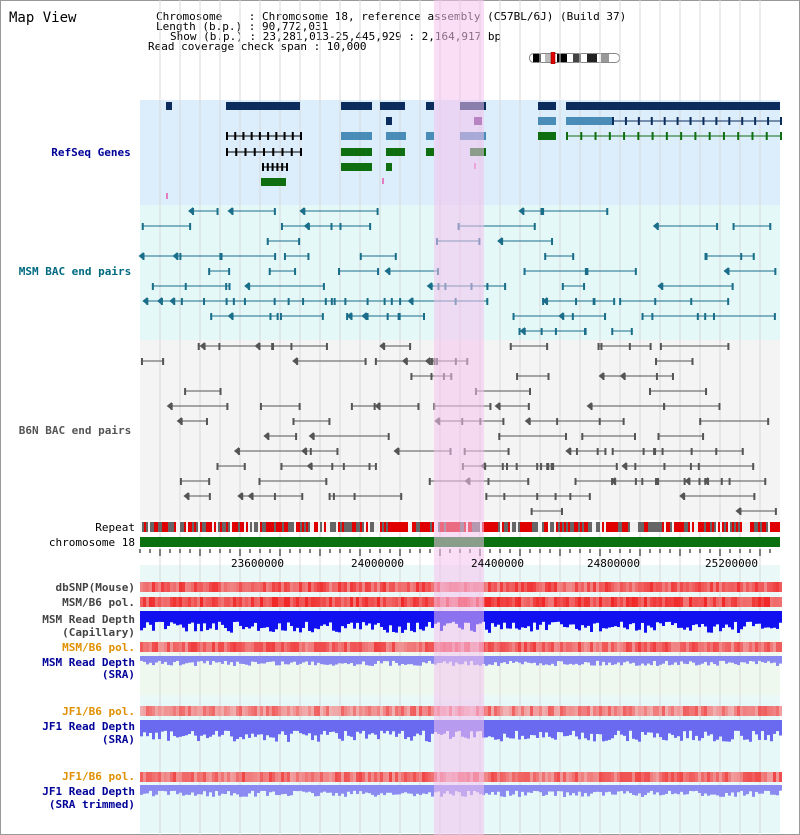  What do you see at coordinates (91, 152) in the screenshot?
I see `track-label-refseq: RefSeq Genes` at bounding box center [91, 152].